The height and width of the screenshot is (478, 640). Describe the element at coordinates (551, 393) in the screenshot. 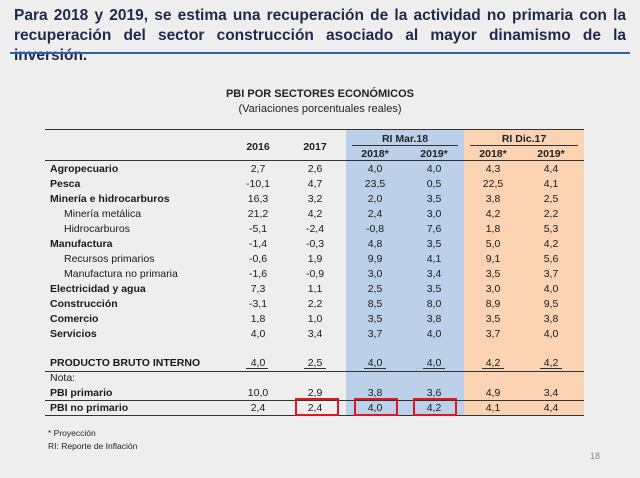

I see `cell-ridic-2019: 3,4` at that location.